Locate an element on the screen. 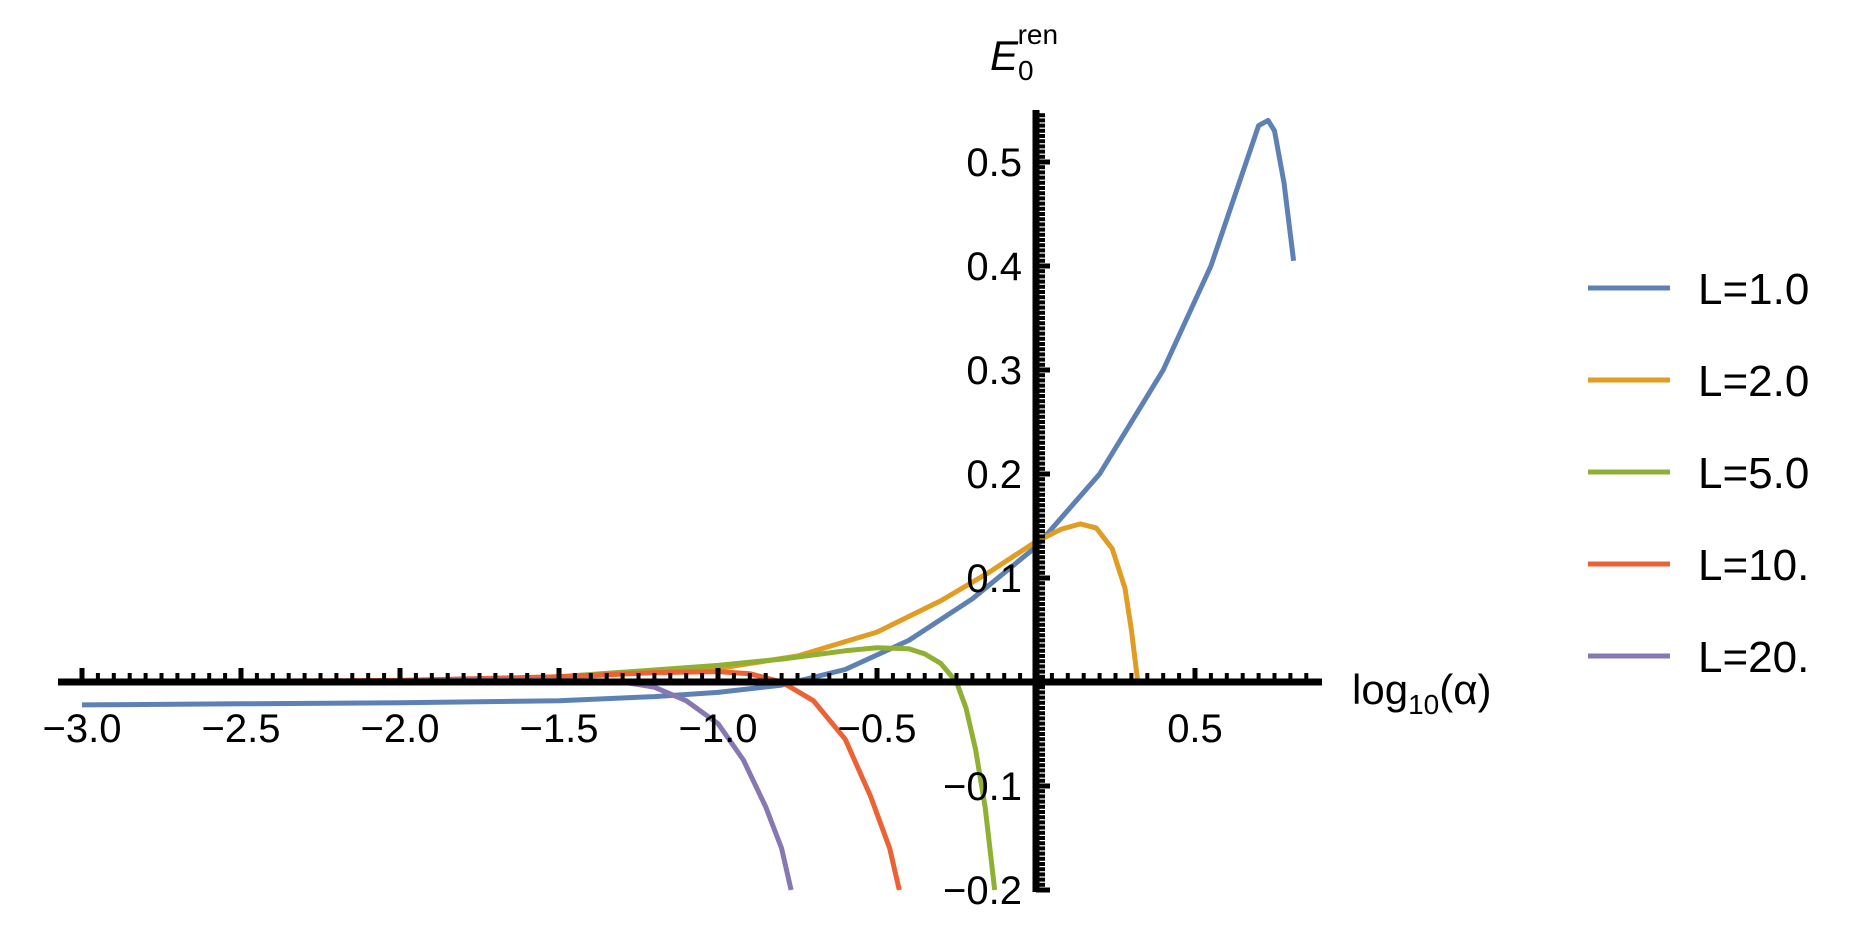 Image resolution: width=1862 pixels, height=934 pixels. legend-label: L=2.0 is located at coordinates (1753, 381).